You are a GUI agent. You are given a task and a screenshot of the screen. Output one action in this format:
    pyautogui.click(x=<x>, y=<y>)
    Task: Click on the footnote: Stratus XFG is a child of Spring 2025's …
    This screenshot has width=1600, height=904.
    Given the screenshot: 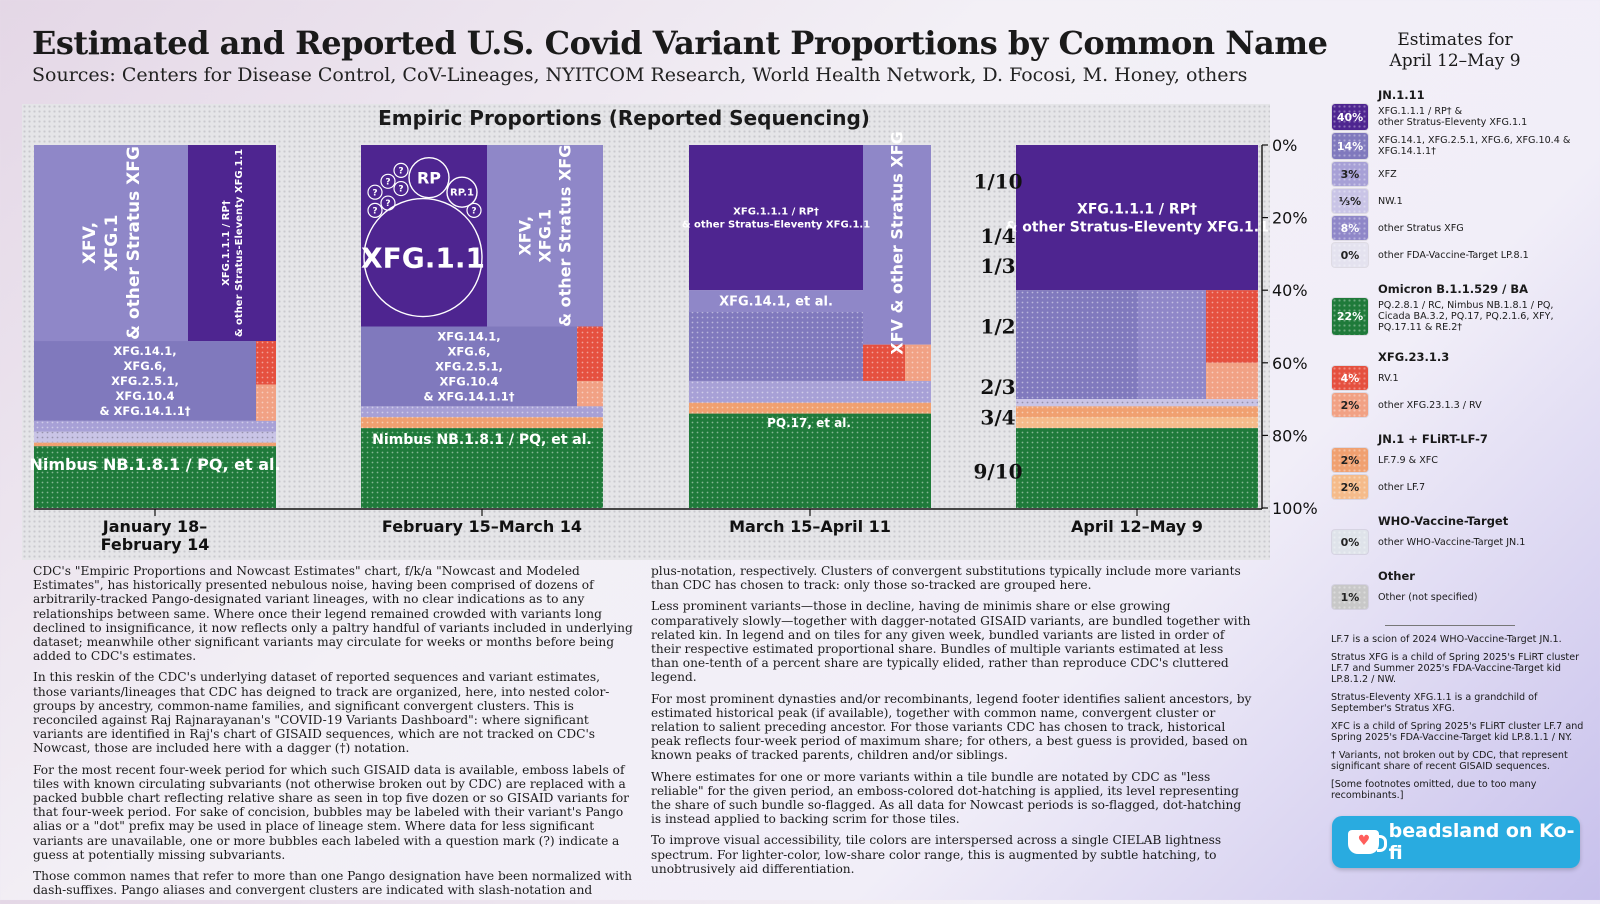 What is the action you would take?
    pyautogui.click(x=1455, y=668)
    